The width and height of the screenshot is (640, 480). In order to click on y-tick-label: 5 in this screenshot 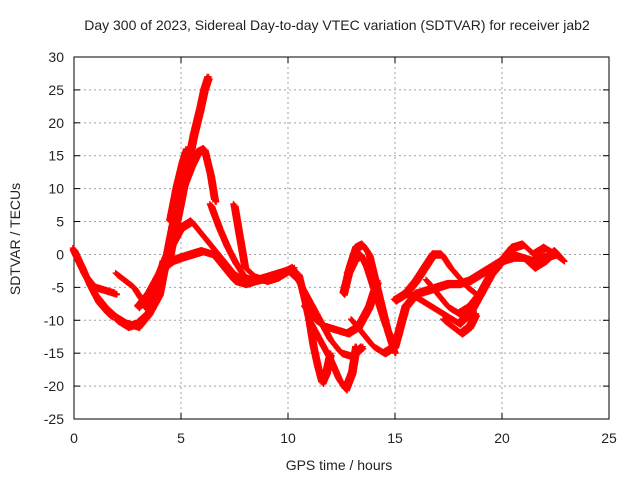, I will do `click(60, 222)`.